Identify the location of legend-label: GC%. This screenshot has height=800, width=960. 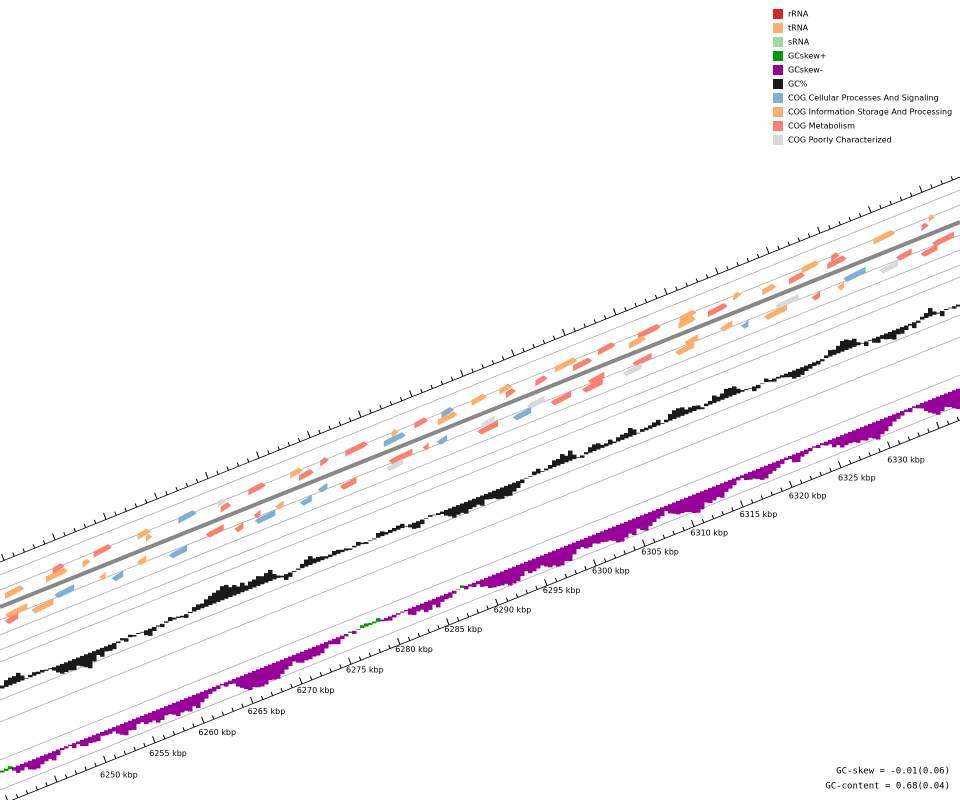
(798, 84).